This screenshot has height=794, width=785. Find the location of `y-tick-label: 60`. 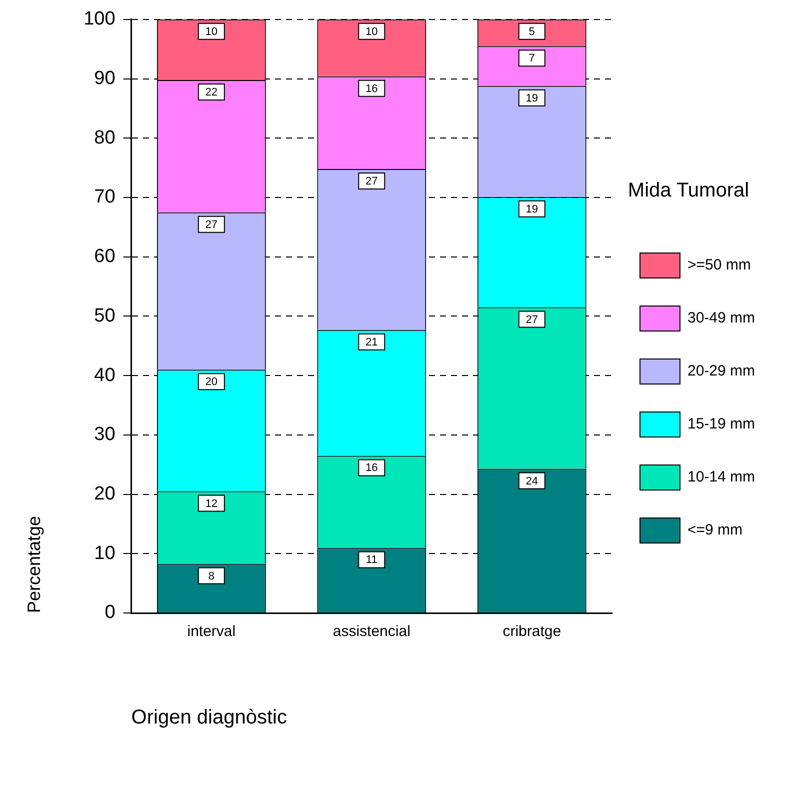

y-tick-label: 60 is located at coordinates (105, 257).